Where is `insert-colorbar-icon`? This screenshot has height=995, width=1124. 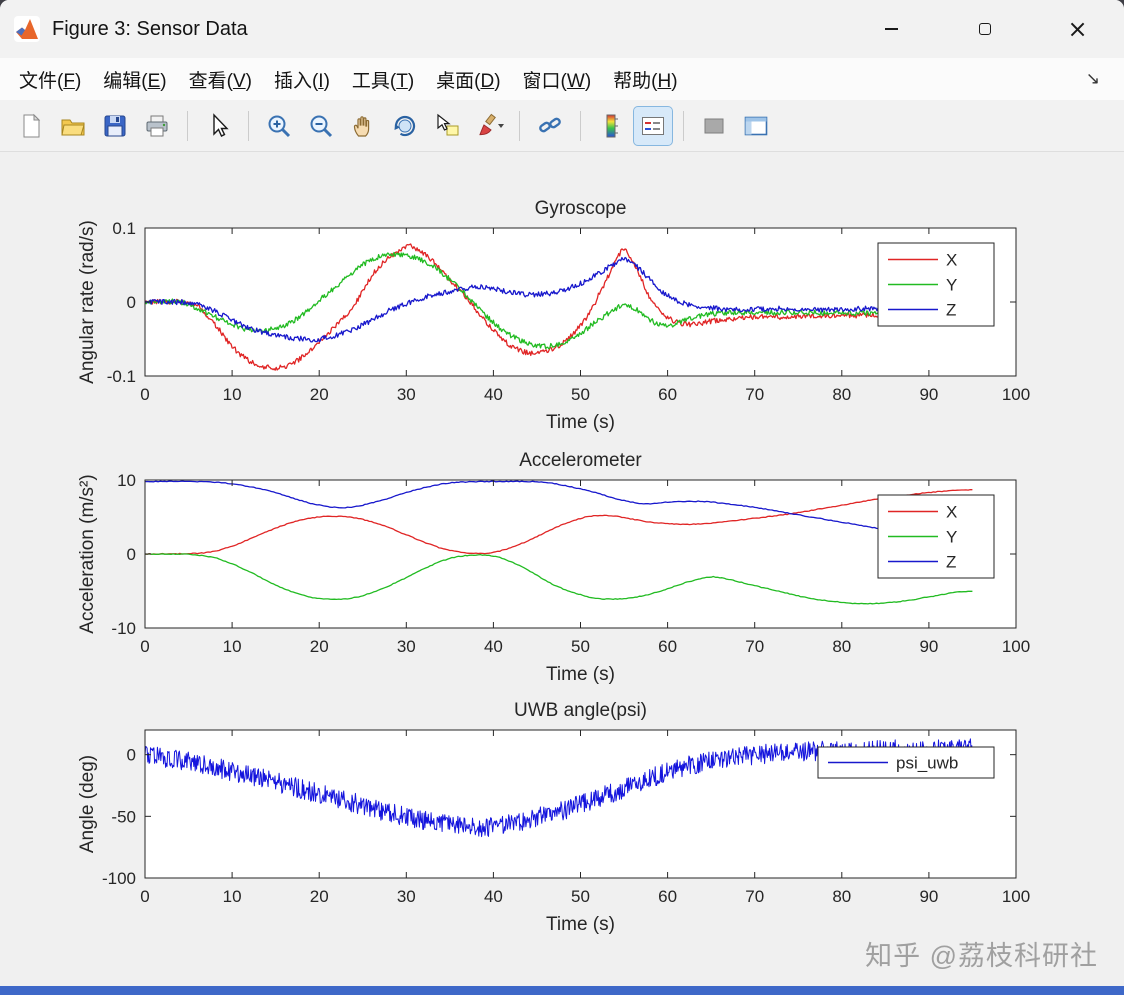 insert-colorbar-icon is located at coordinates (612, 125).